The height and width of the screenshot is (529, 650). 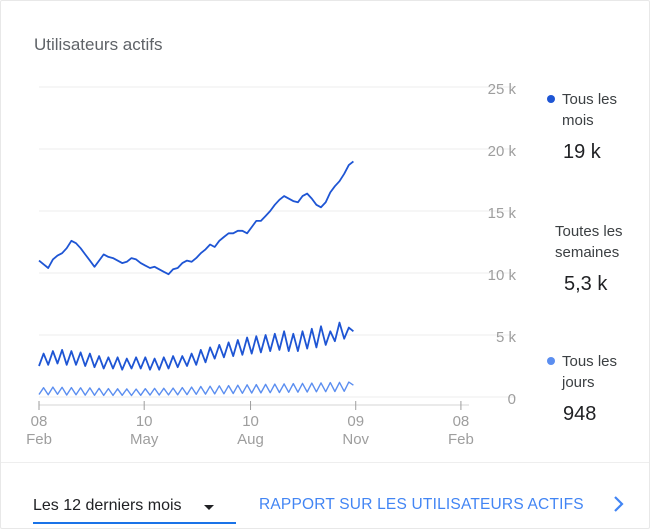 What do you see at coordinates (325, 462) in the screenshot?
I see `footer-divider` at bounding box center [325, 462].